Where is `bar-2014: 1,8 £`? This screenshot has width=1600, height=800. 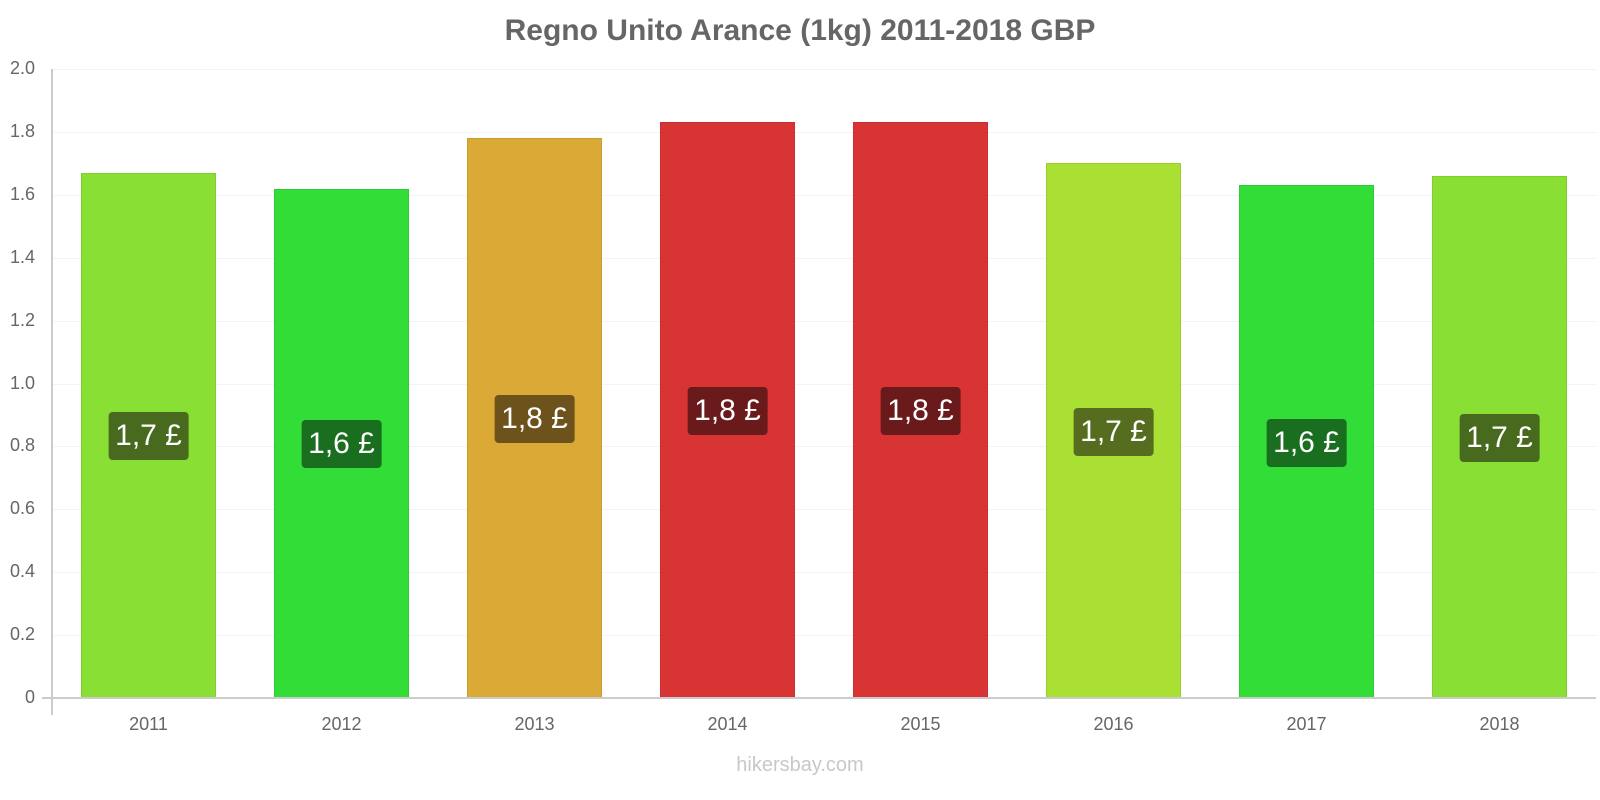 bar-2014: 1,8 £ is located at coordinates (727, 410).